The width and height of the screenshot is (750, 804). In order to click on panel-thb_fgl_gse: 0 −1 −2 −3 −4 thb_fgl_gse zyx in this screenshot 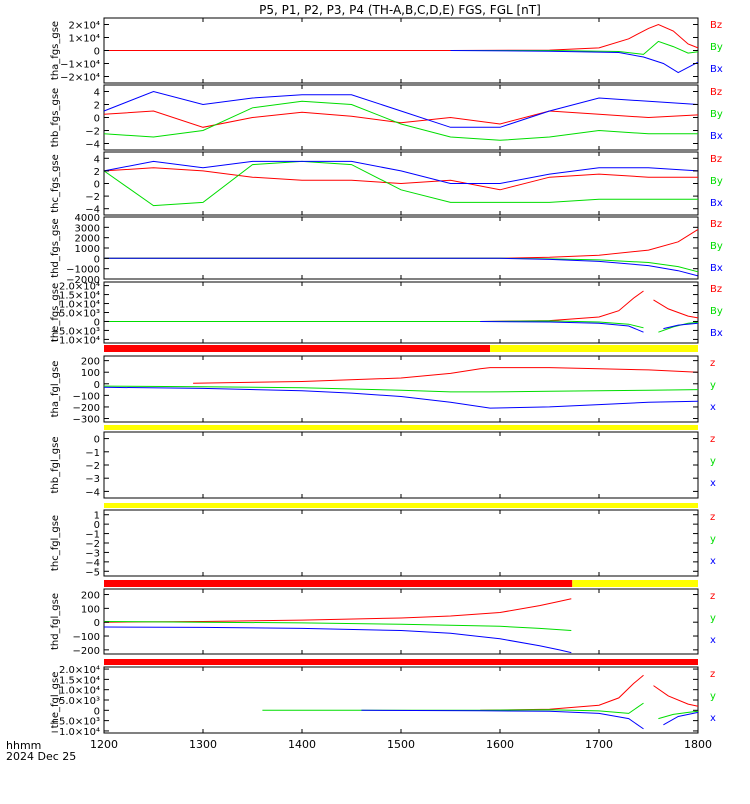, I will do `click(383, 465)`.